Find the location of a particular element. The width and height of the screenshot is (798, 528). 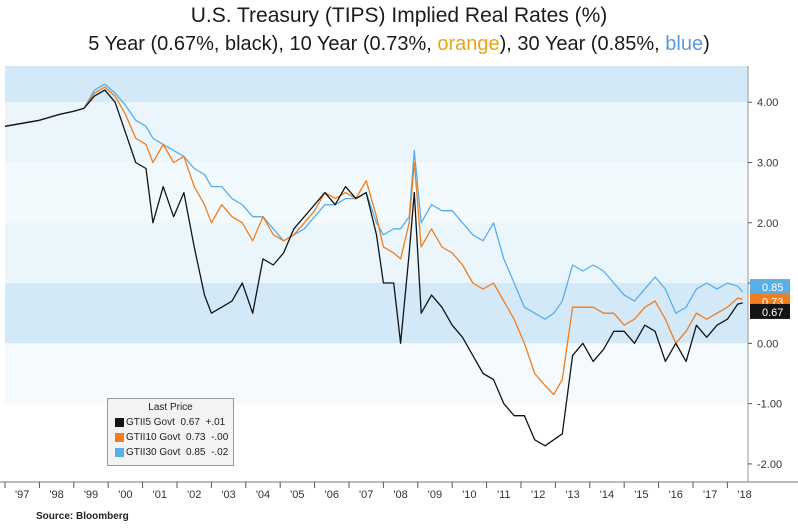

x-tick-label: '18 is located at coordinates (744, 495).